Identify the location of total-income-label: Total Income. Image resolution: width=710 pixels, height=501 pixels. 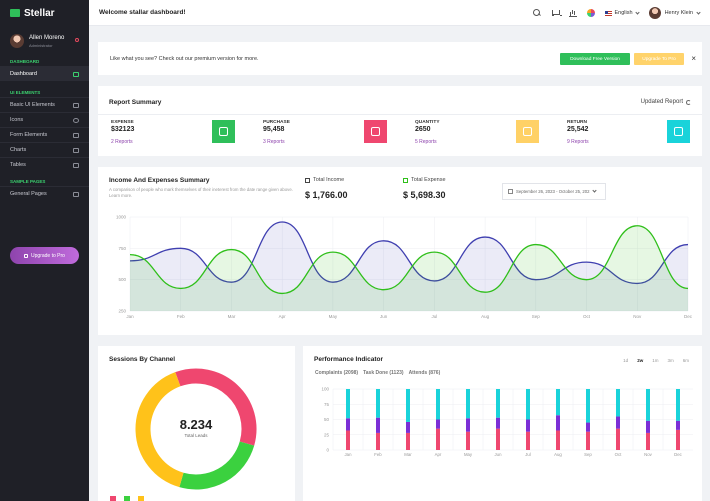
(329, 180).